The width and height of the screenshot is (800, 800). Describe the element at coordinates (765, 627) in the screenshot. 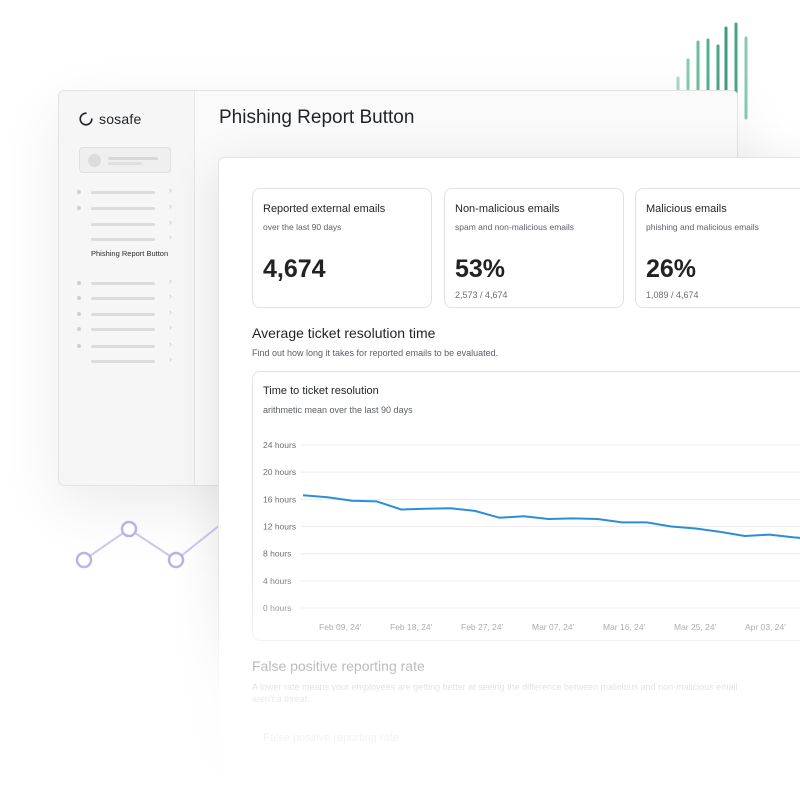

I see `x-tick-label: Apr 03, 24'` at that location.